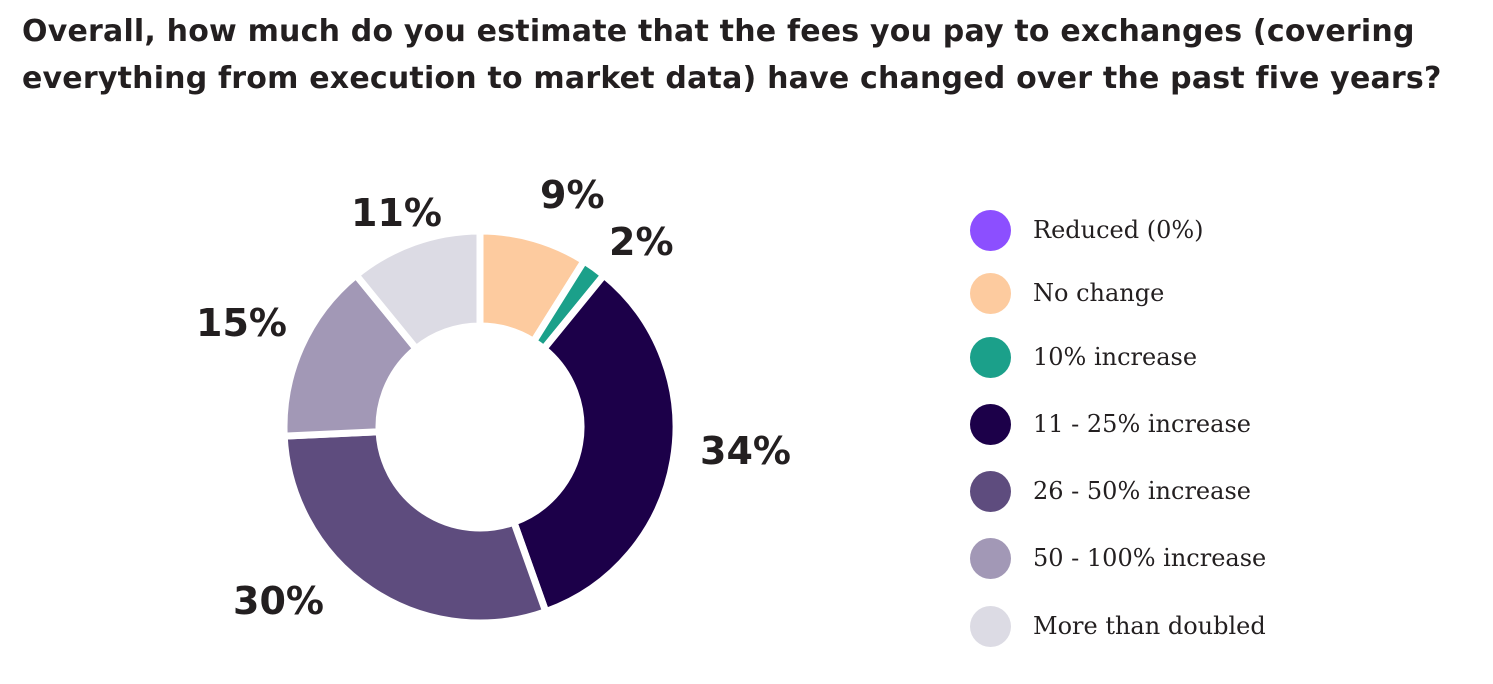  I want to click on legend-label: 26 - 50% increase, so click(1142, 491).